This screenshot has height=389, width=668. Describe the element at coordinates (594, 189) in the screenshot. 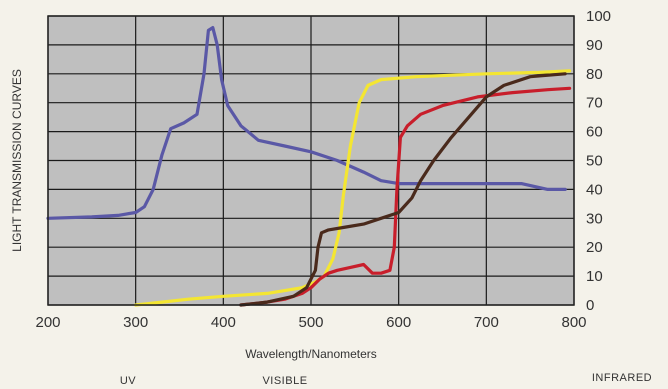

I see `y-tick-label: 40` at that location.